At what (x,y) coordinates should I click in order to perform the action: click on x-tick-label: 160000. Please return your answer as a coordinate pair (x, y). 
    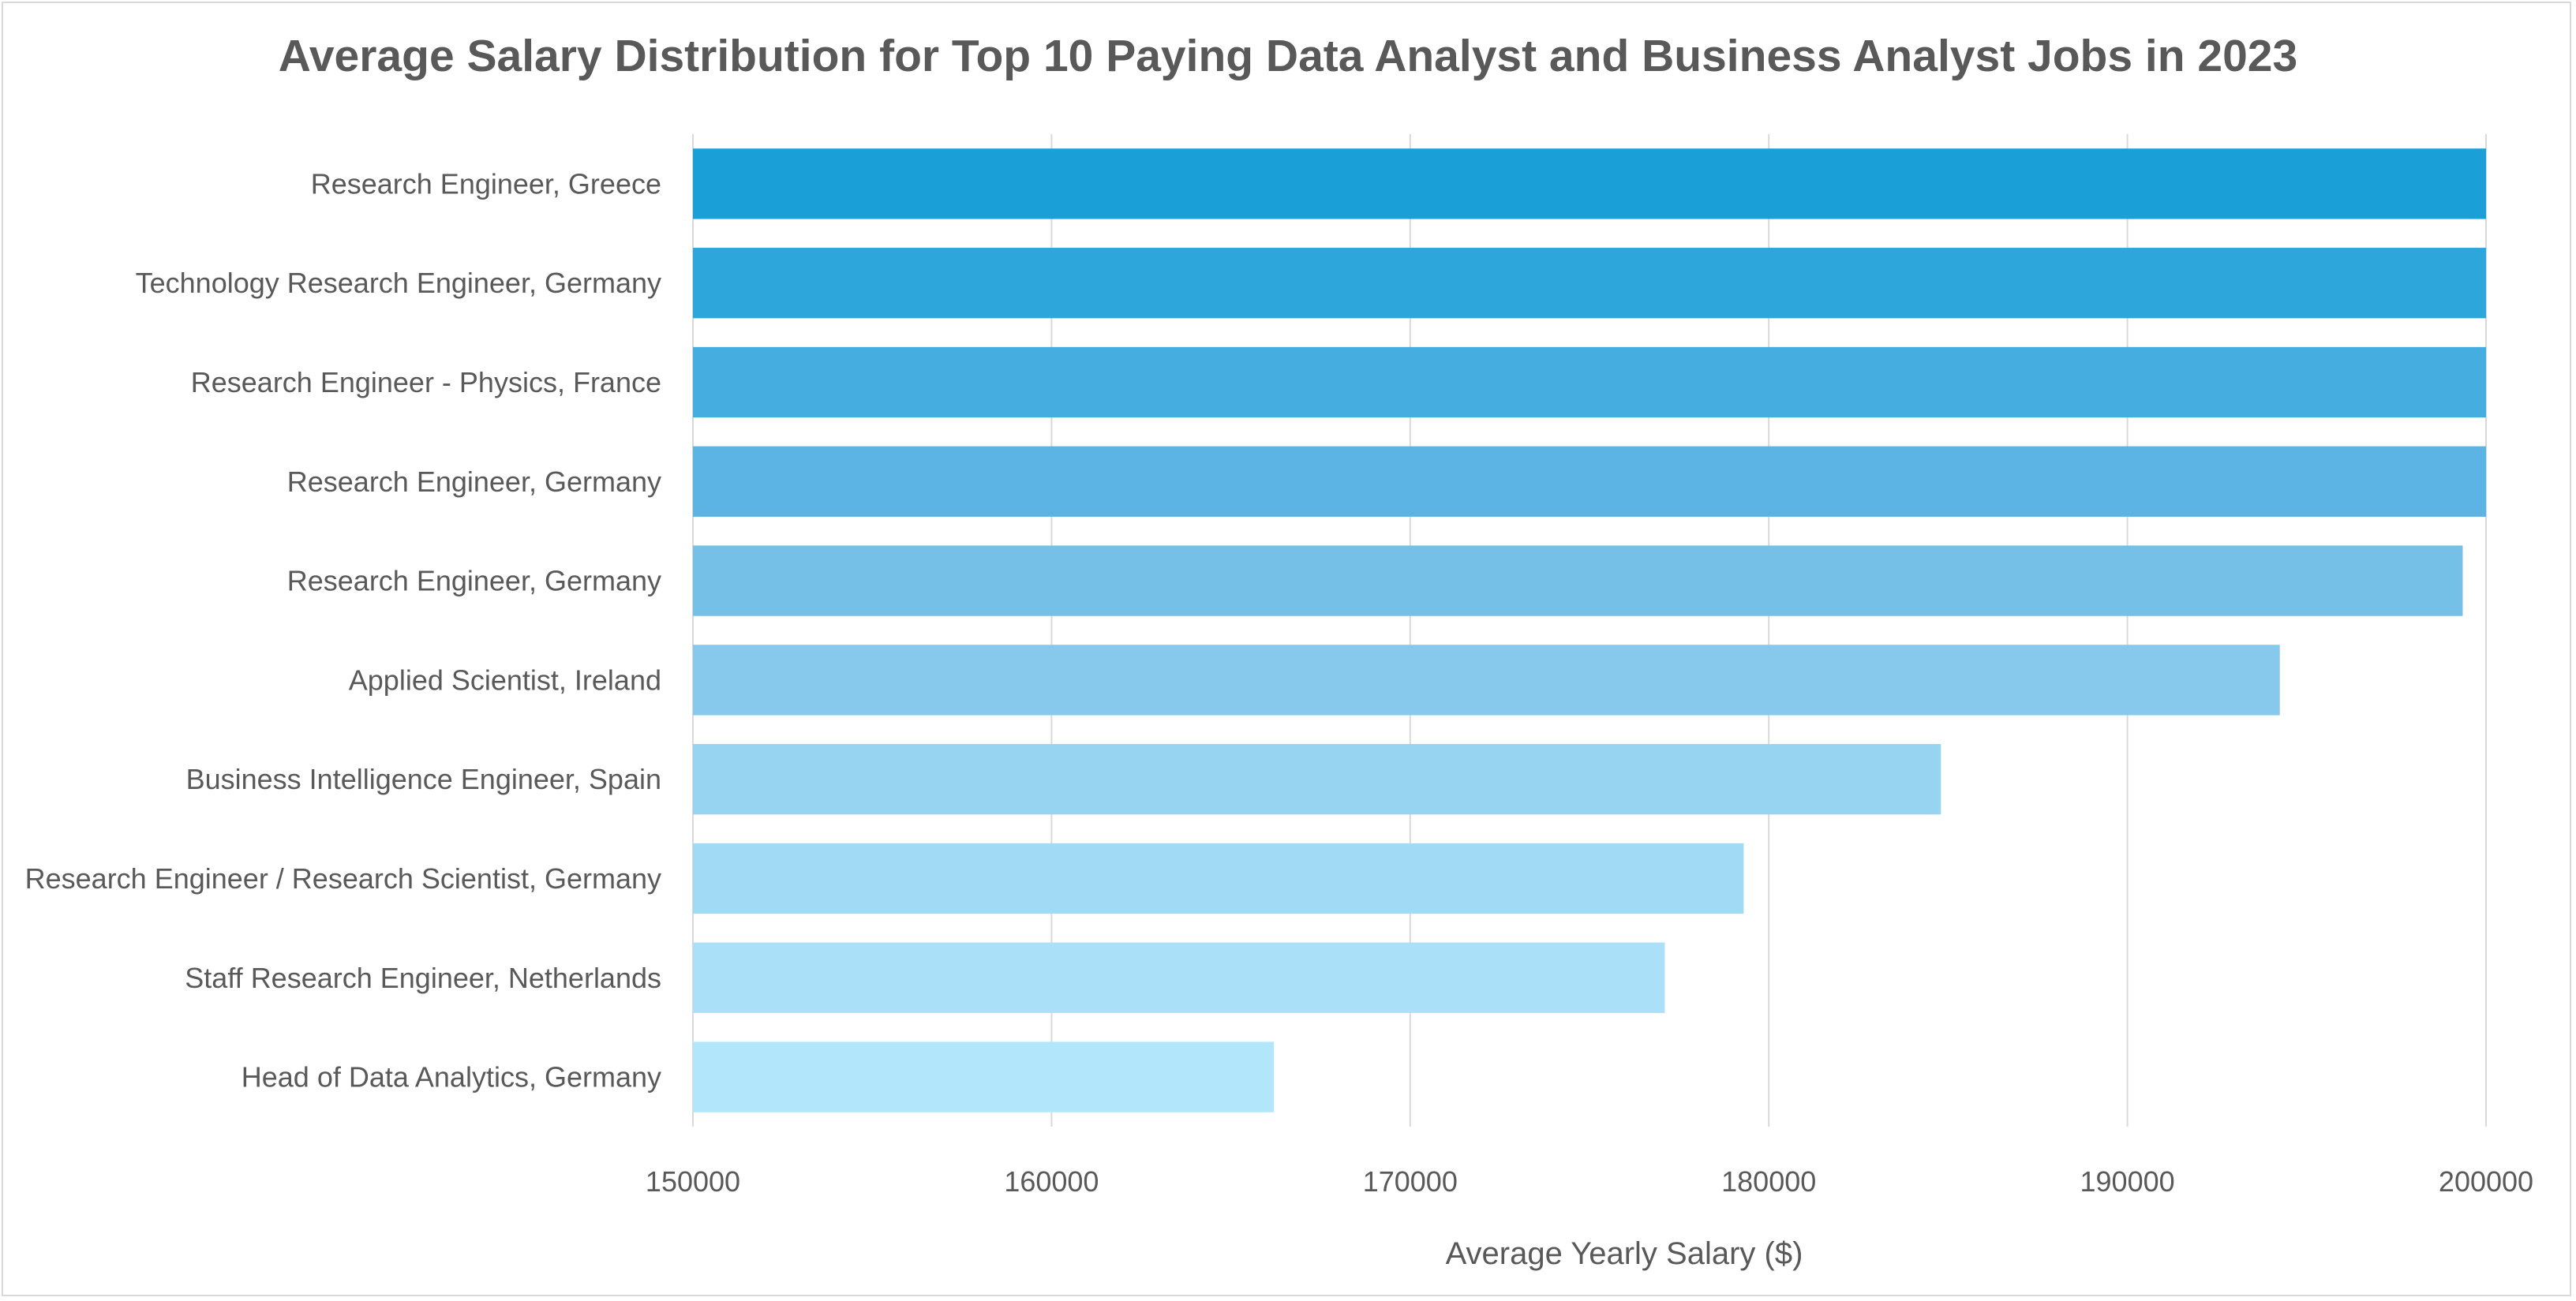
    Looking at the image, I should click on (1051, 1181).